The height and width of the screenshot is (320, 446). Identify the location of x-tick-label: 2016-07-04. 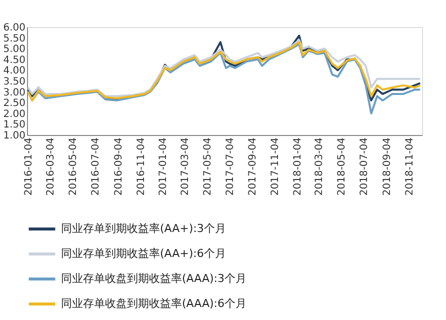
(96, 167).